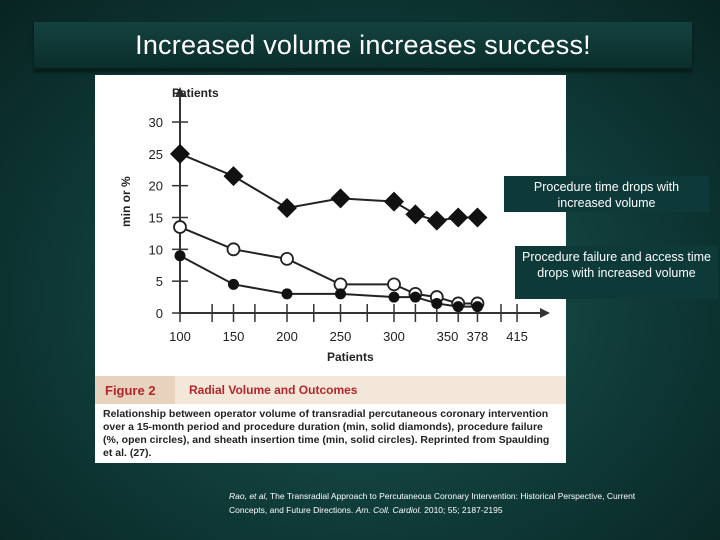  I want to click on top-axis-label: Patients, so click(195, 93).